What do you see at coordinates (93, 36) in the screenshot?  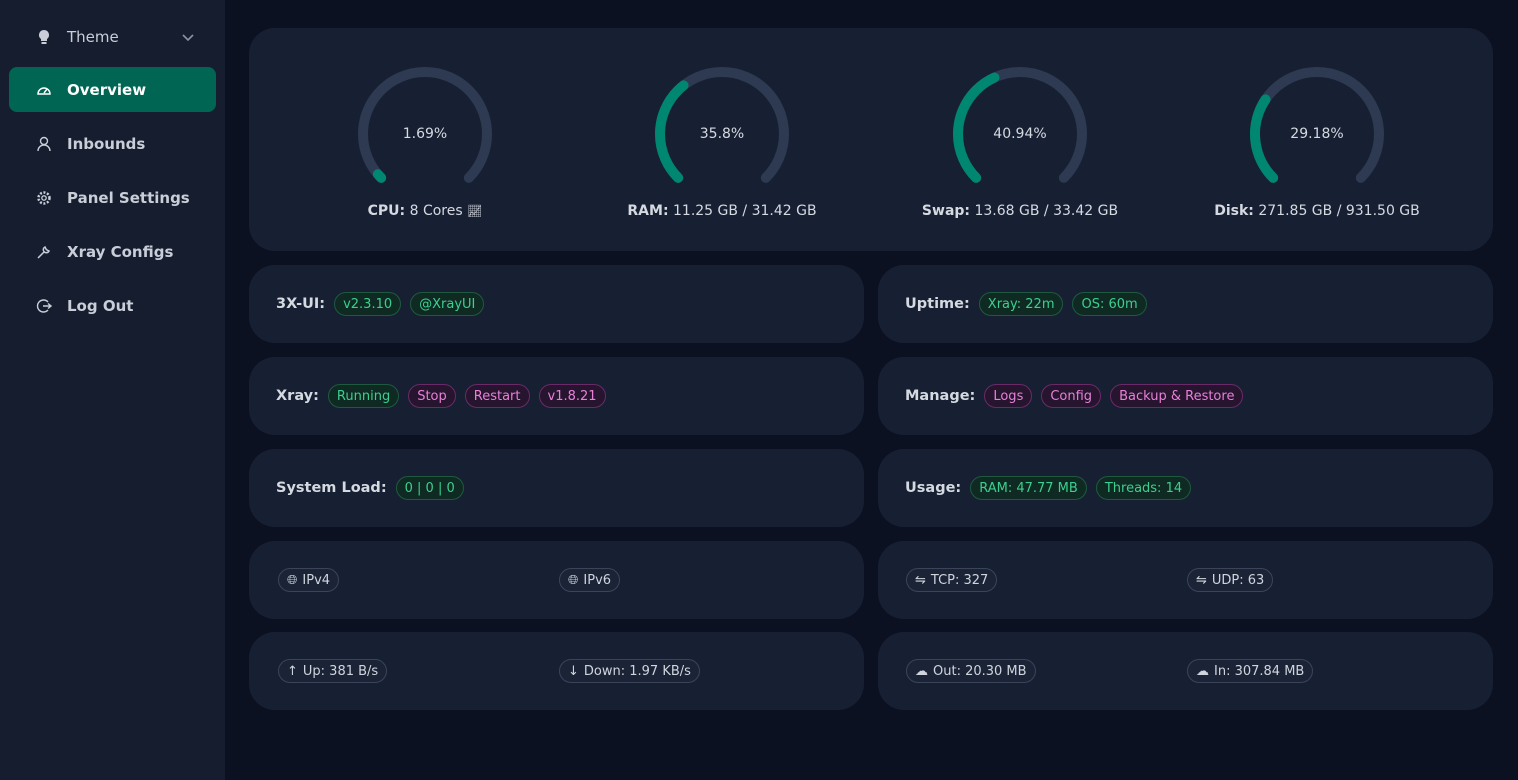 I see `sidebar-item-label: Theme` at bounding box center [93, 36].